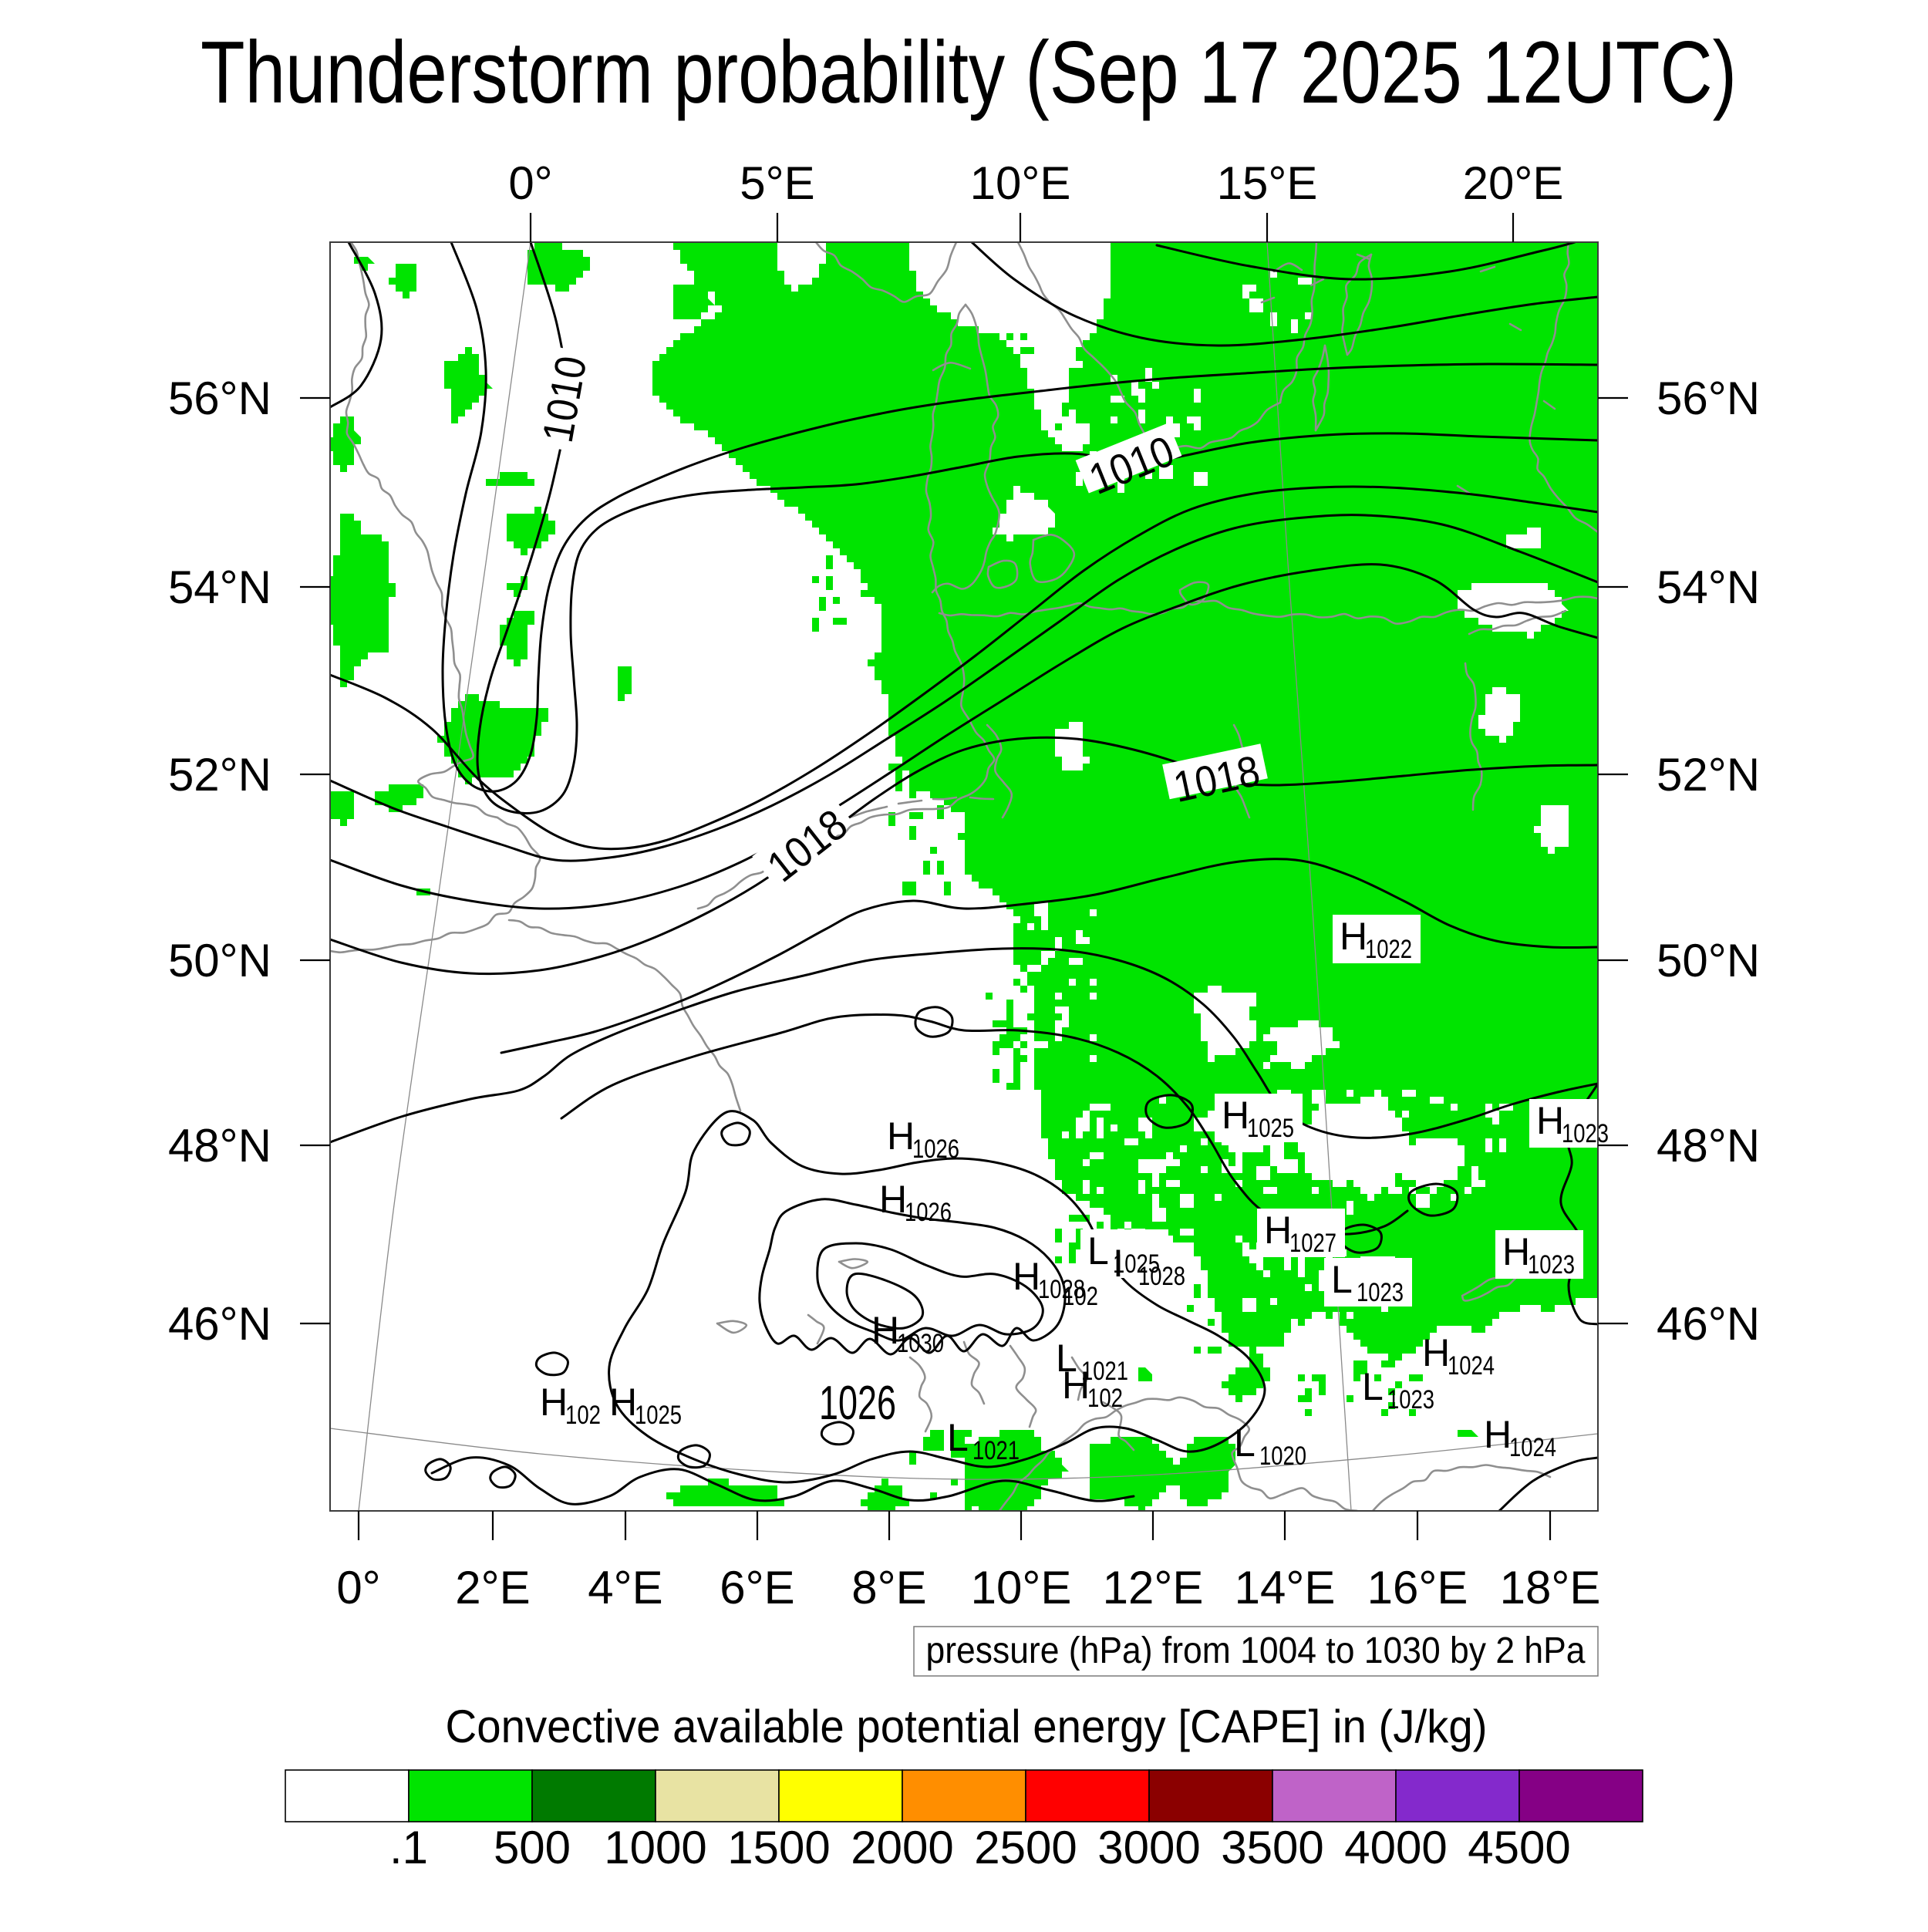 The image size is (1928, 1932). I want to click on svg-text: 1030, so click(920, 1343).